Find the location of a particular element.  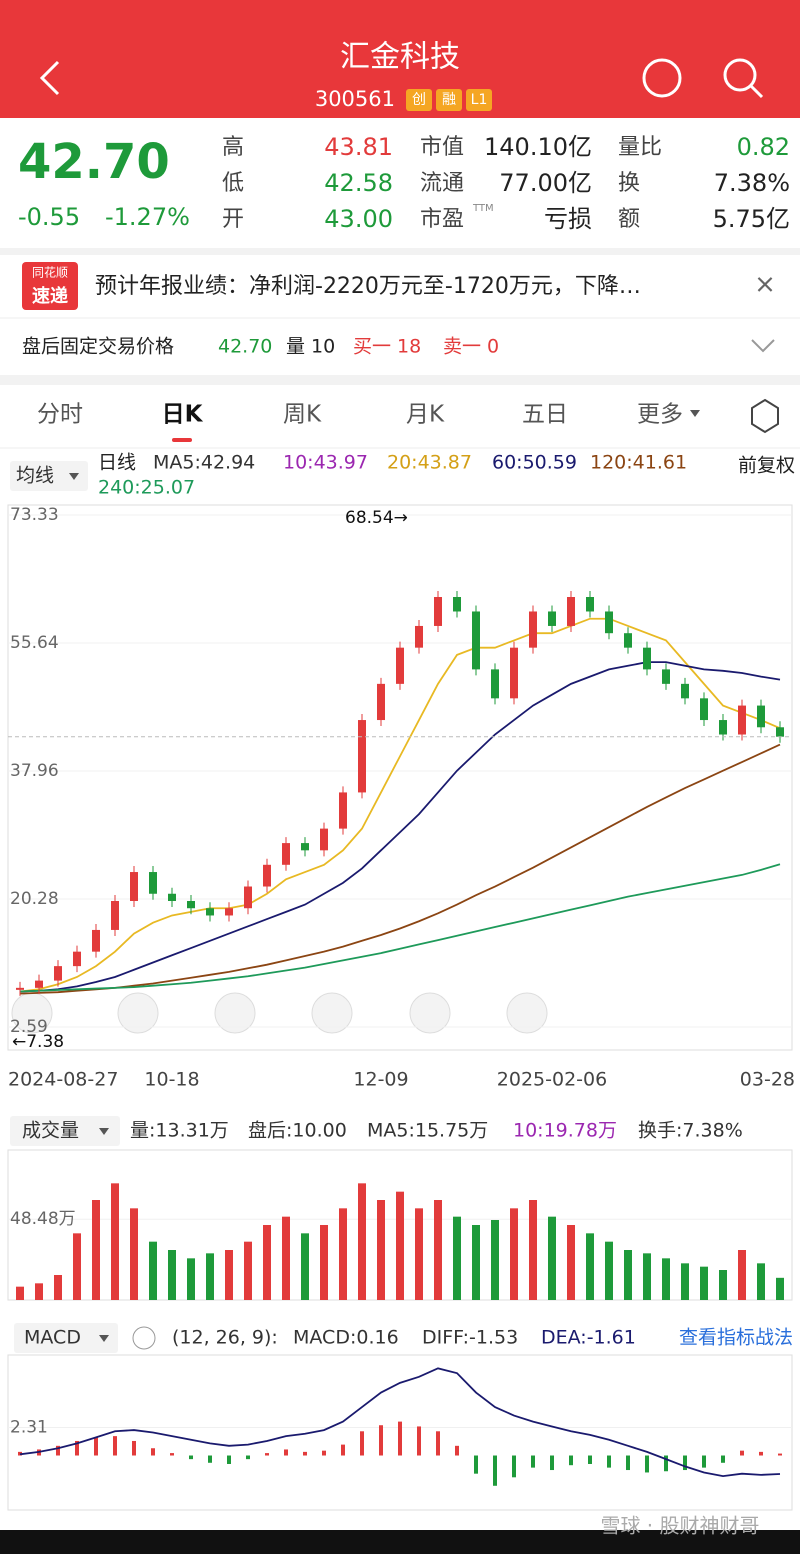

tab: 分时 is located at coordinates (60, 415).